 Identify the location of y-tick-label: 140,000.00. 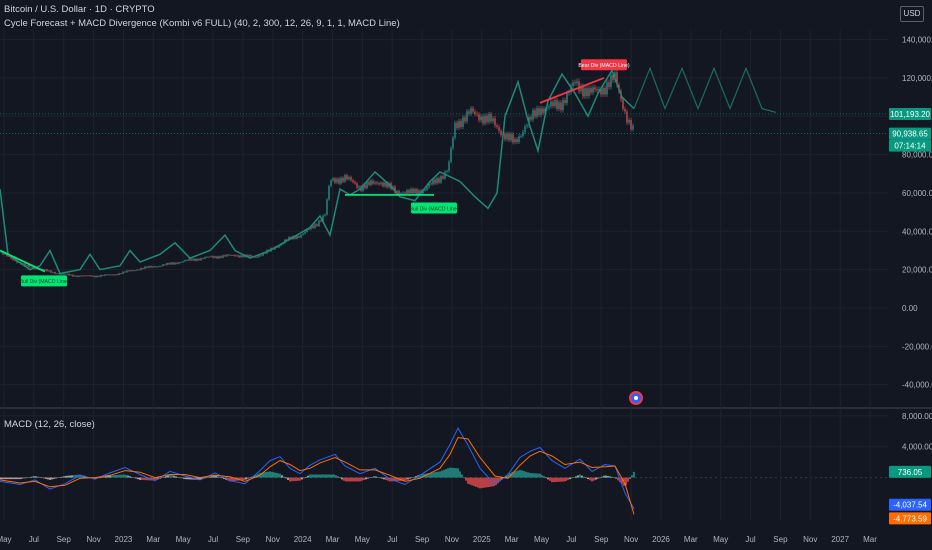
(917, 40).